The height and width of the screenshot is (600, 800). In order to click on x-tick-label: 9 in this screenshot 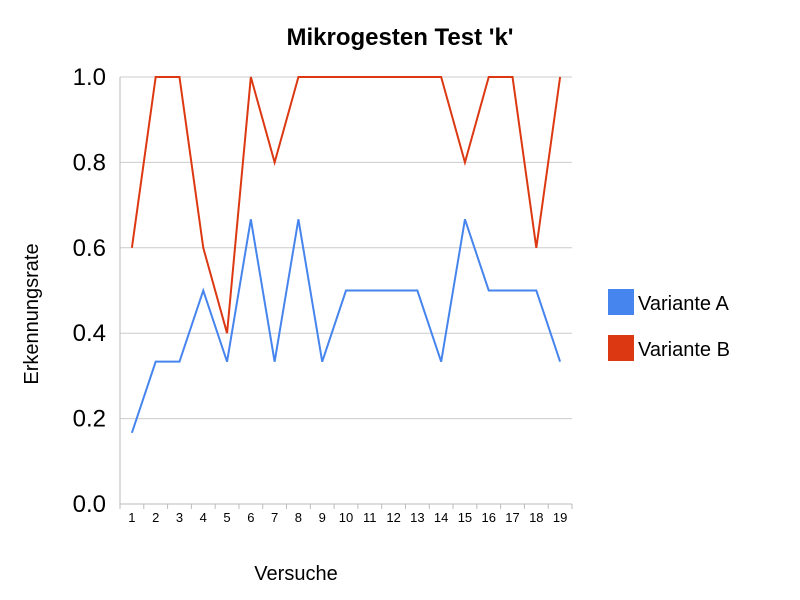, I will do `click(322, 517)`.